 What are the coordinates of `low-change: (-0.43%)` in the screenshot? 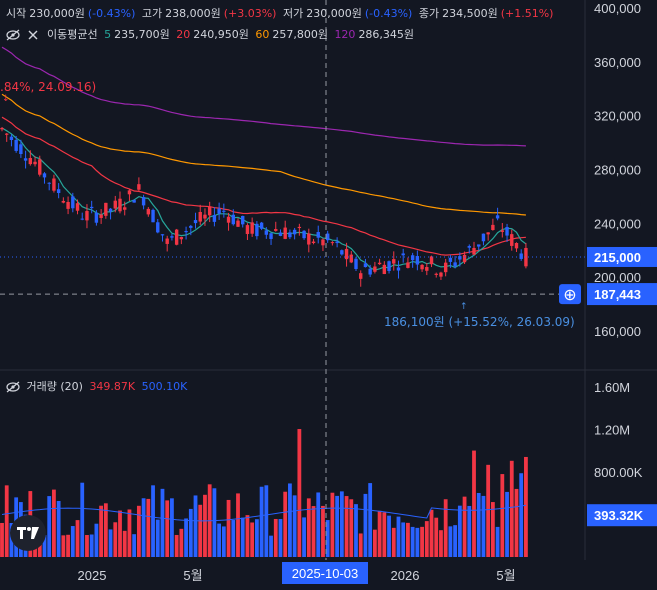 It's located at (388, 13).